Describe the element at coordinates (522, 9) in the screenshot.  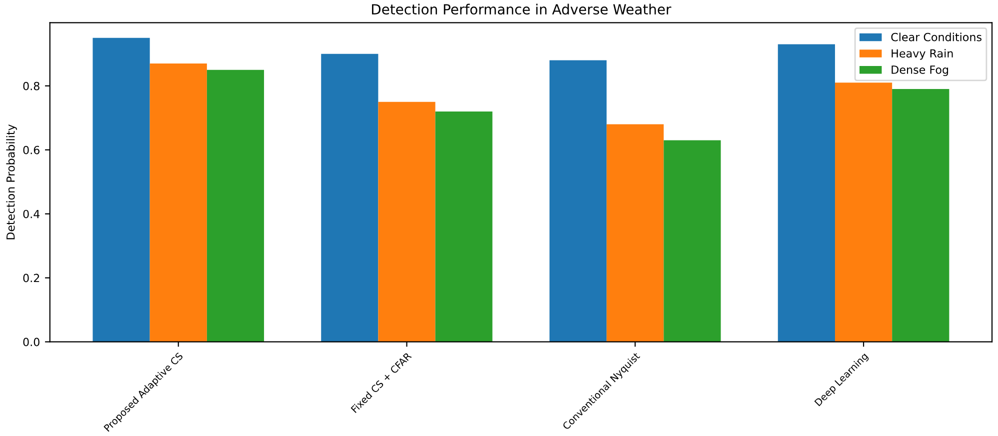
I see `chart-title: Detection Performance in Adverse Weather` at that location.